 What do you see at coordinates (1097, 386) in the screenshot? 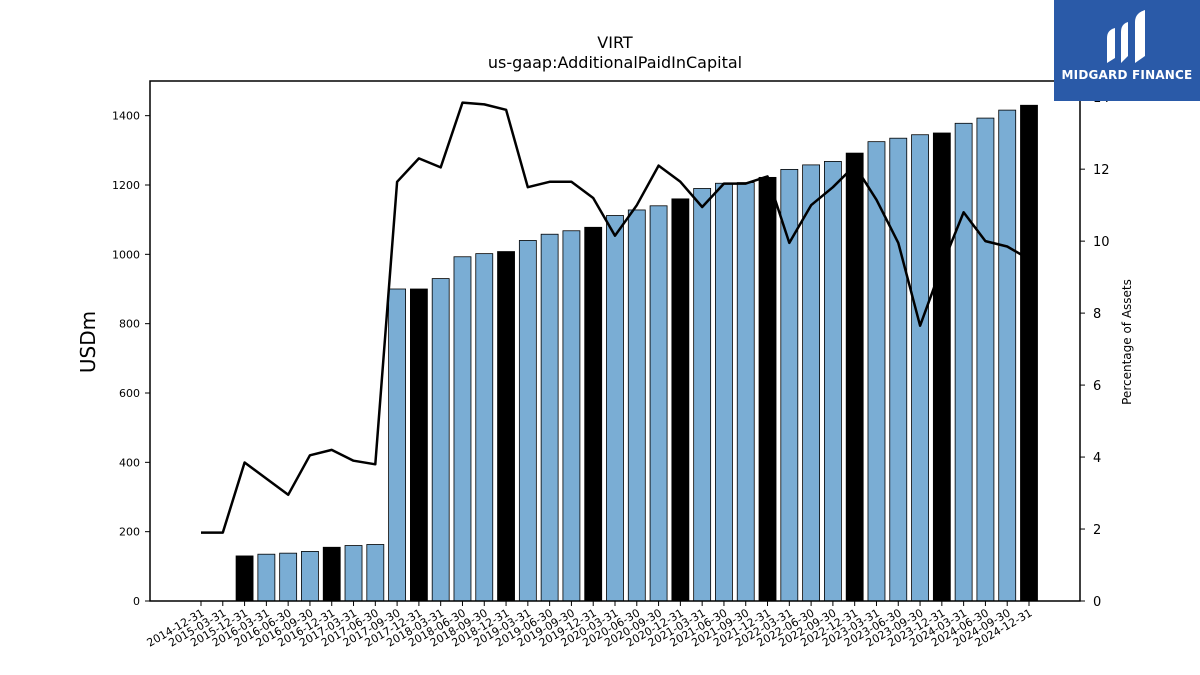
I see `y-right-tick-label: 6` at bounding box center [1097, 386].